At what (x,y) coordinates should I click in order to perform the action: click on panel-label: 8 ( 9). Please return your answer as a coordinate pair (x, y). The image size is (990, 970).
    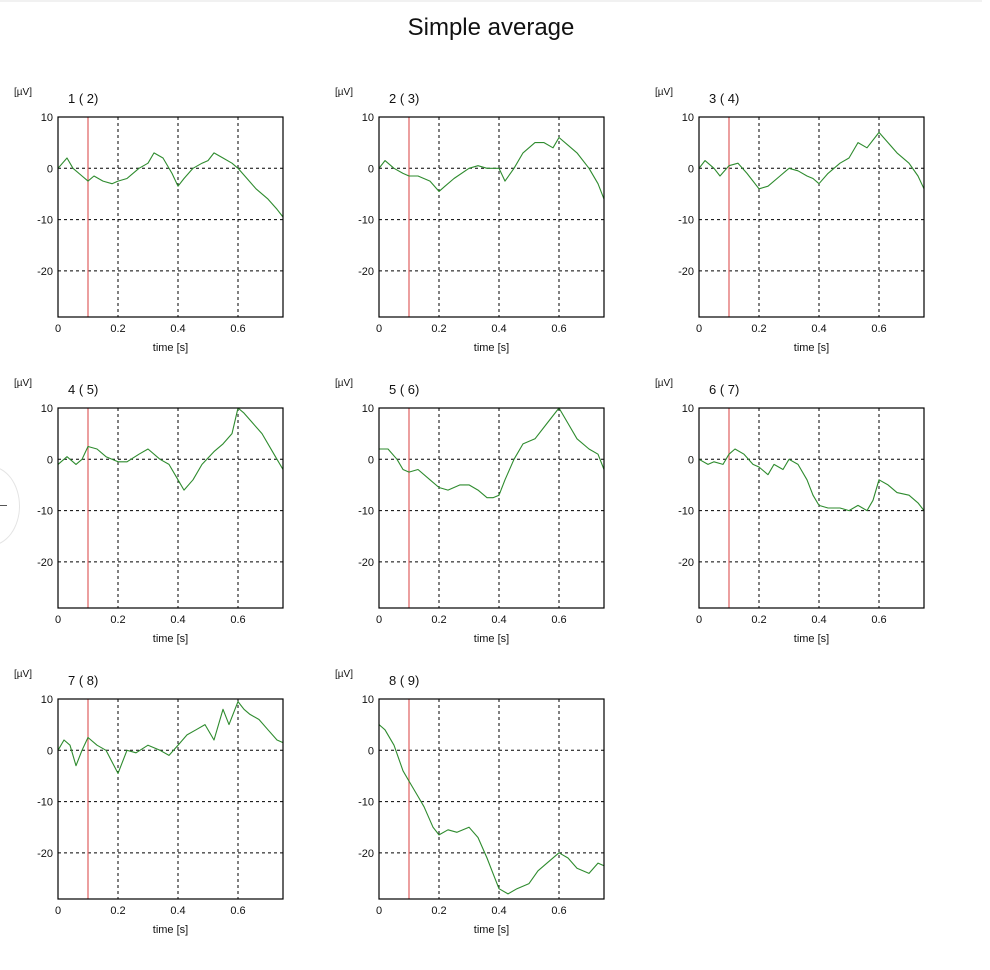
    Looking at the image, I should click on (404, 680).